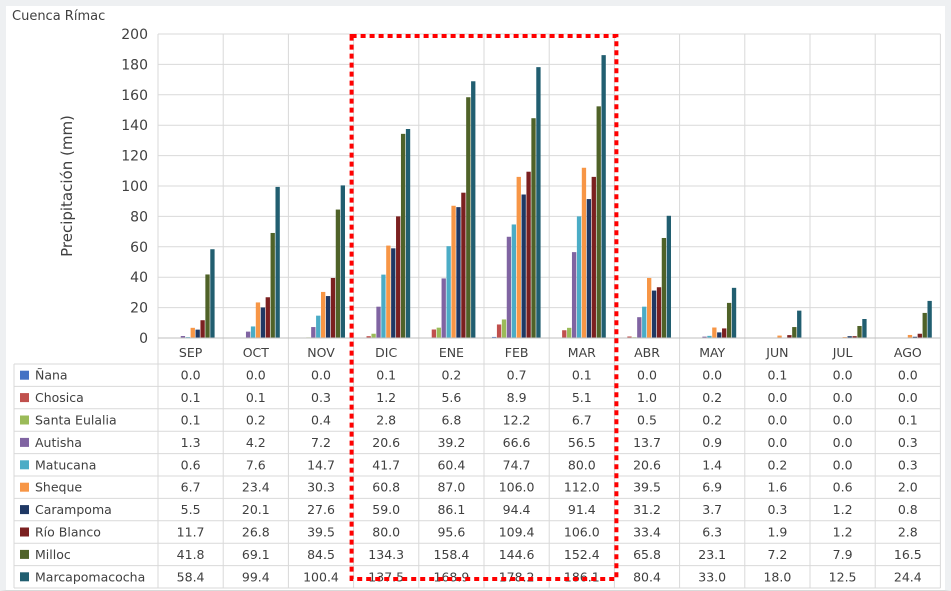 This screenshot has height=591, width=951. What do you see at coordinates (929, 319) in the screenshot?
I see `bar-marcapomacocha-ago` at bounding box center [929, 319].